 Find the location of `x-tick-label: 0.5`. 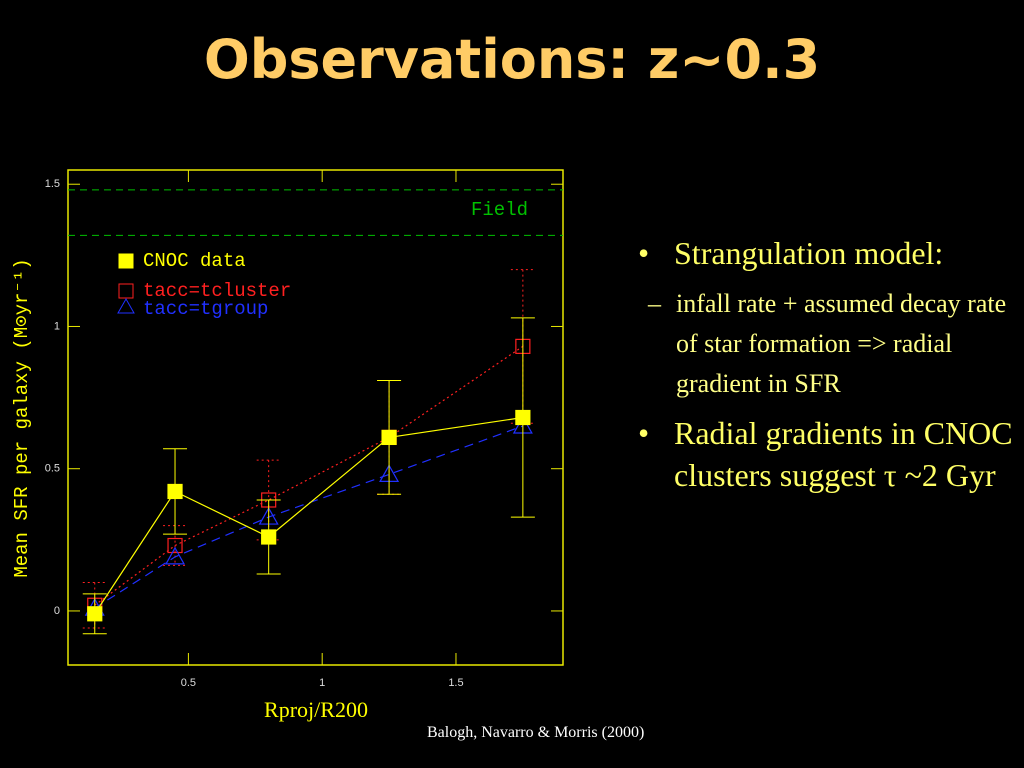

x-tick-label: 0.5 is located at coordinates (188, 683).